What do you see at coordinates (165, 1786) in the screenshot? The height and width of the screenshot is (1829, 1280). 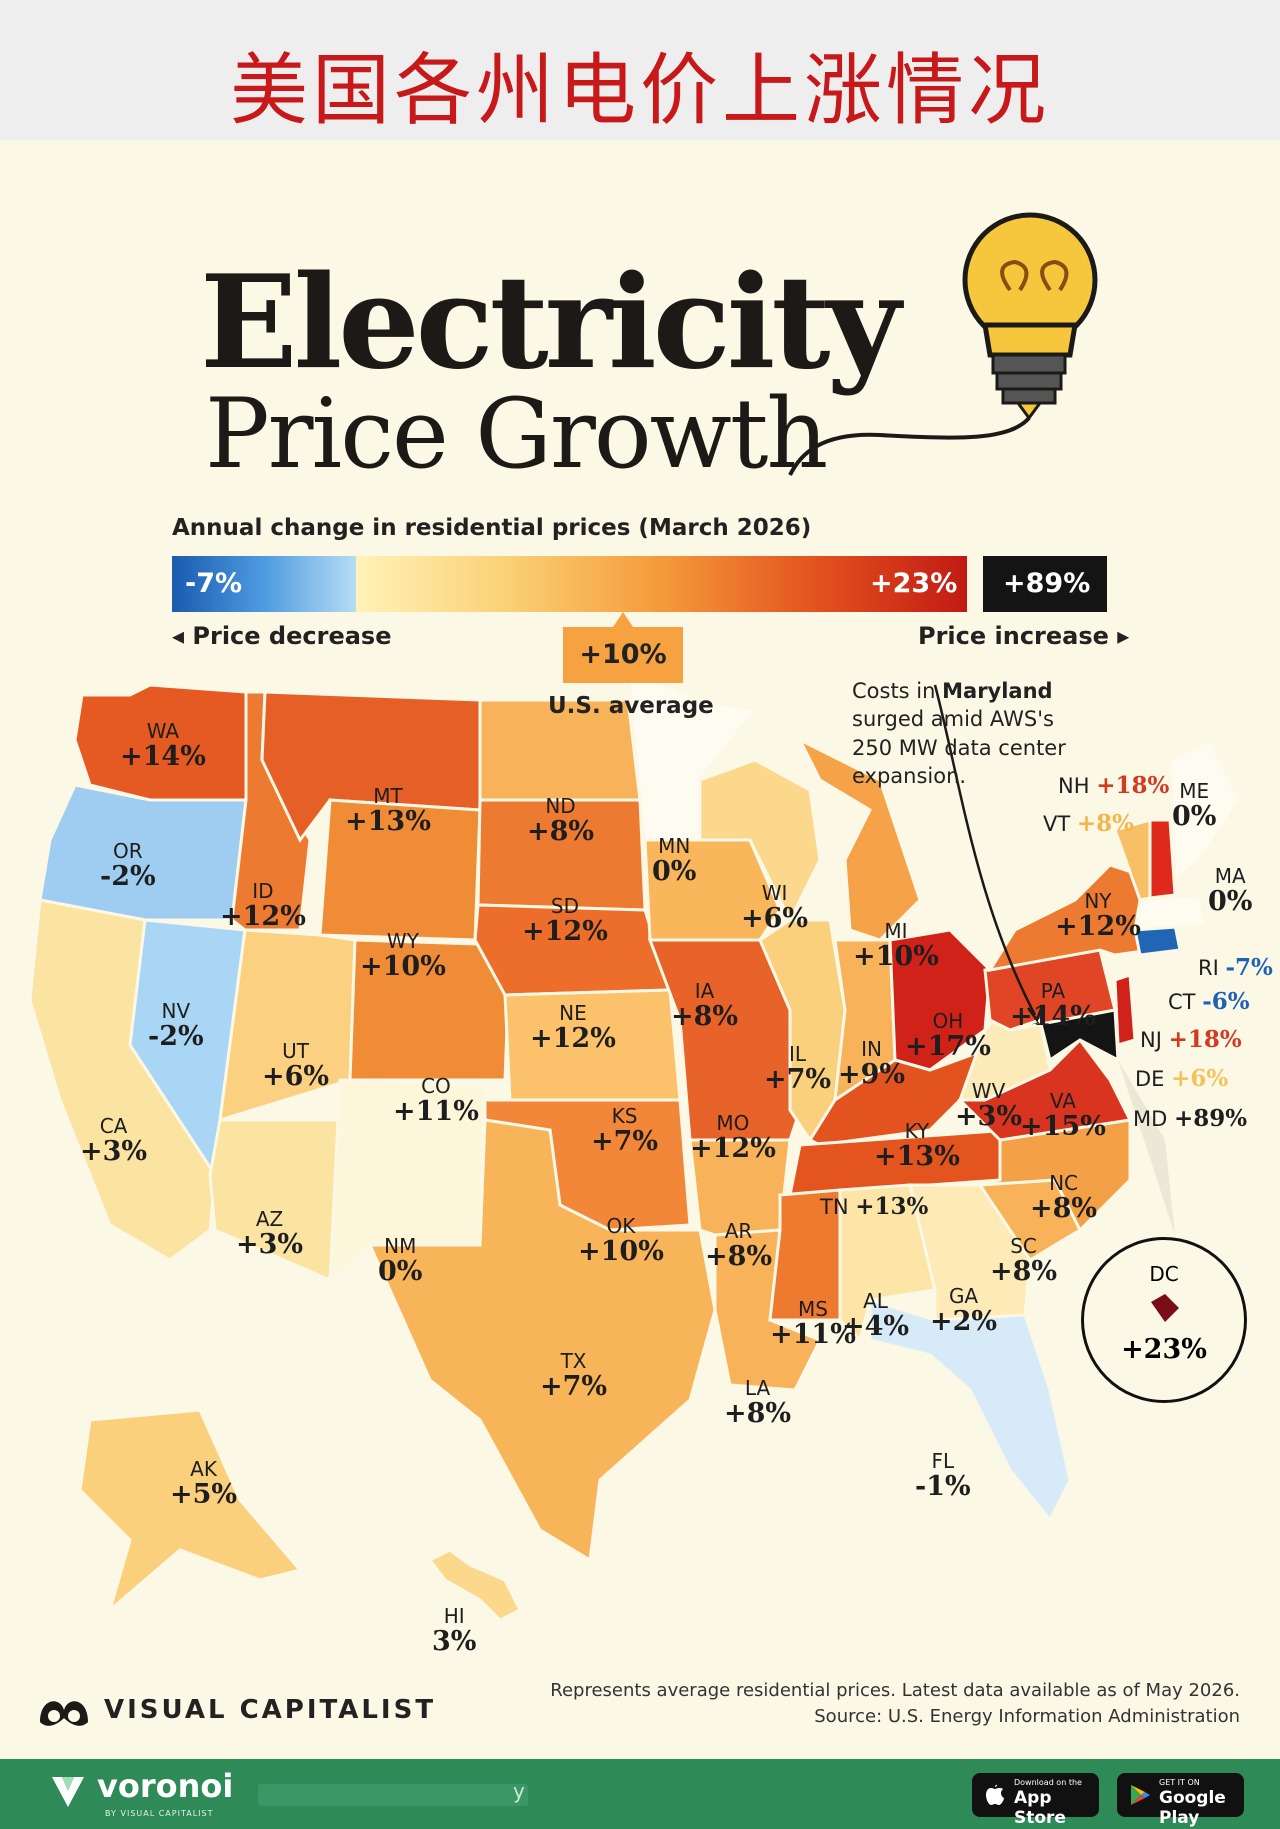 I see `voronoi-brand: voronoi` at bounding box center [165, 1786].